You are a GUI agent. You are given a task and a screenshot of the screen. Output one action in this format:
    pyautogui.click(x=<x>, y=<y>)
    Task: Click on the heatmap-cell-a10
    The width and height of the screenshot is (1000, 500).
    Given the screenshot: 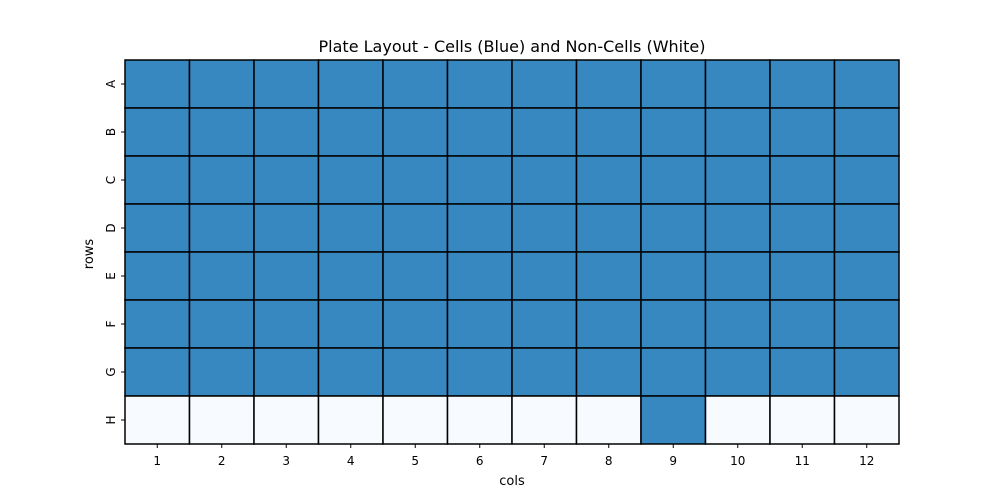 What is the action you would take?
    pyautogui.click(x=737, y=84)
    